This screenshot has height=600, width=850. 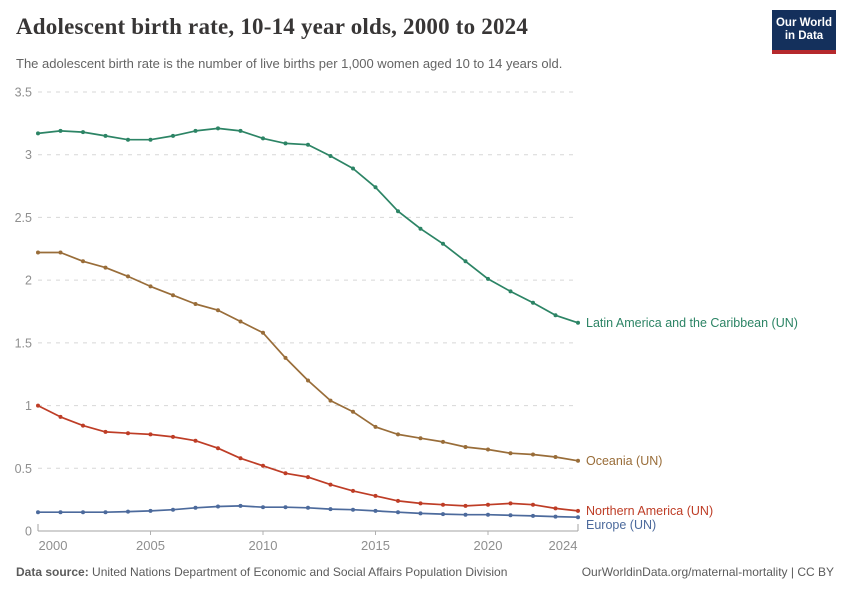 What do you see at coordinates (692, 323) in the screenshot?
I see `series-label-latin-america-and-the-caribbean-un: Latin America and the Caribbean (UN)` at bounding box center [692, 323].